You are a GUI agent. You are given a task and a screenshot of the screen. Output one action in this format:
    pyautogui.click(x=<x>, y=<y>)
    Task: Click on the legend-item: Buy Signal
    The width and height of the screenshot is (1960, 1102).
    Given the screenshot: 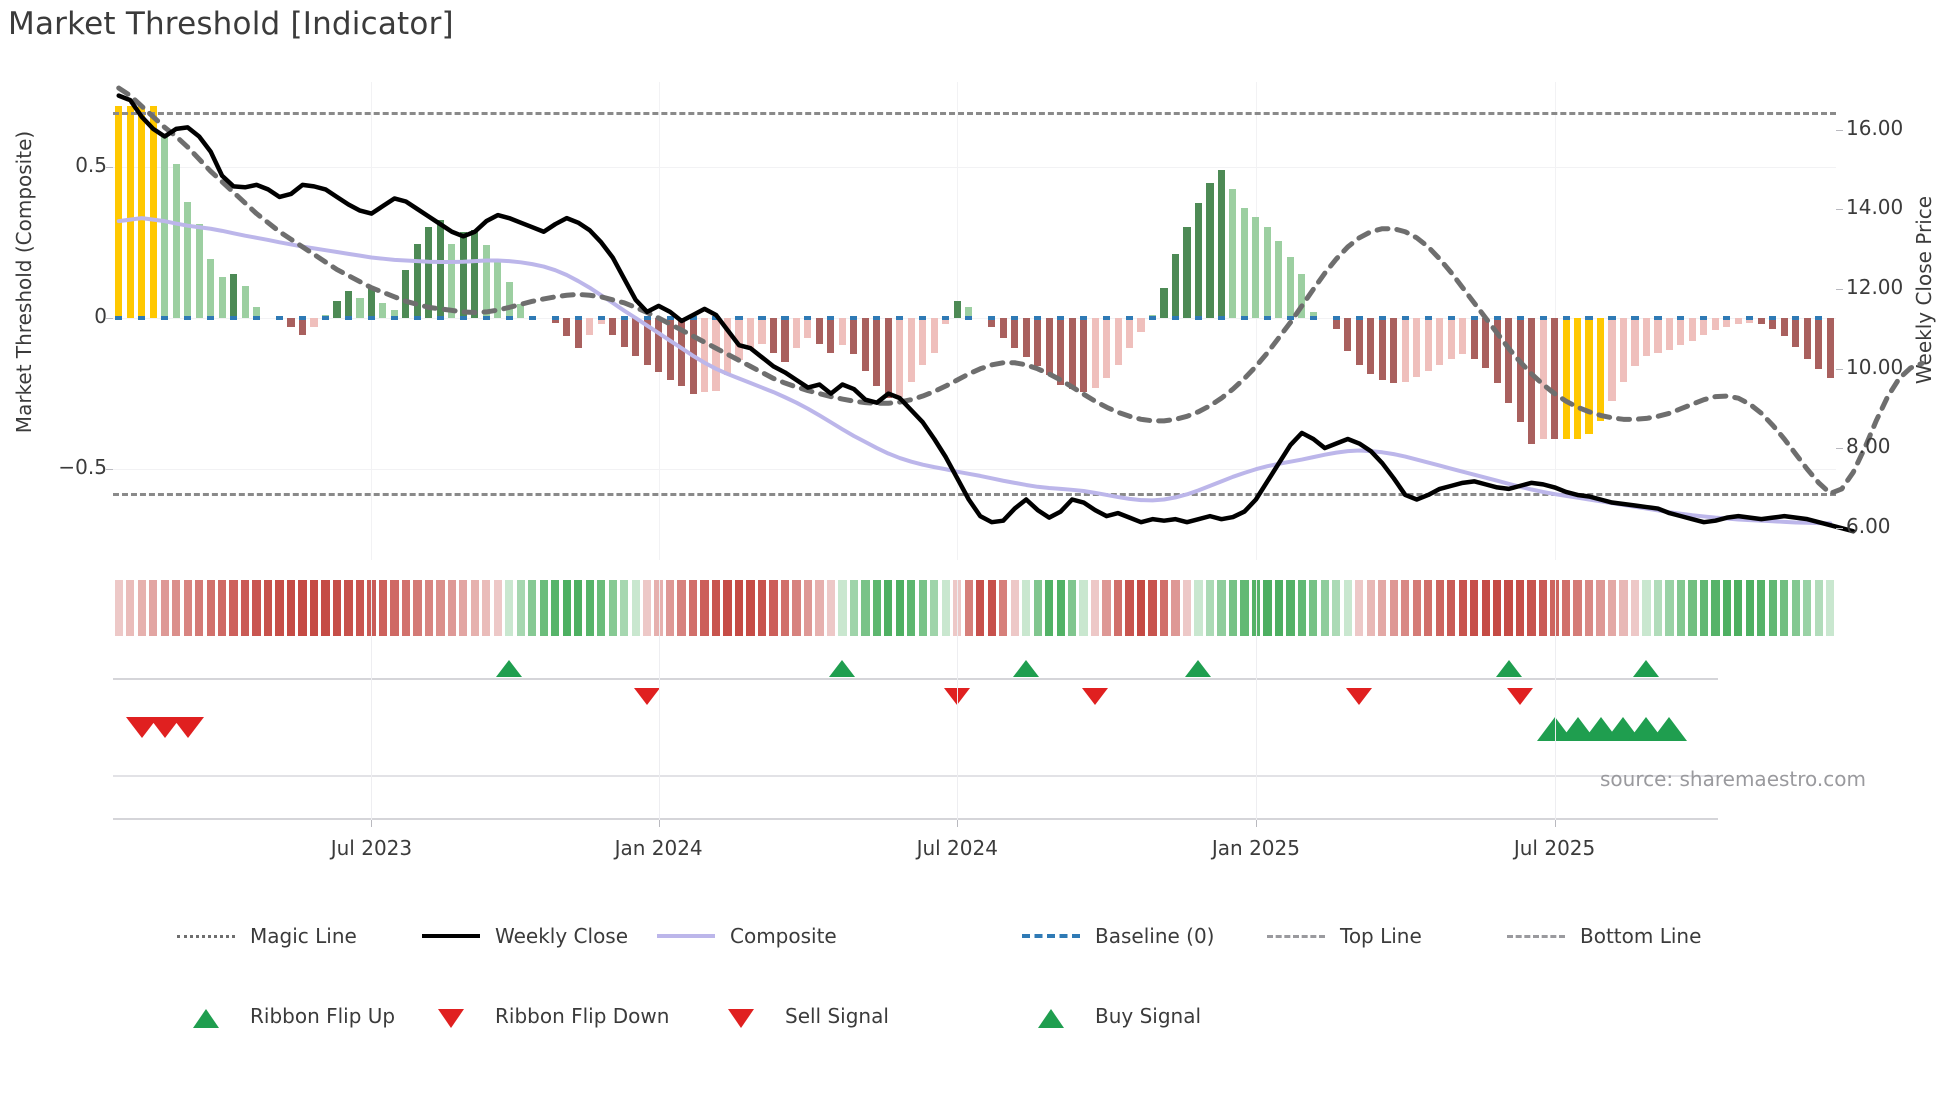 What is the action you would take?
    pyautogui.click(x=1110, y=1016)
    